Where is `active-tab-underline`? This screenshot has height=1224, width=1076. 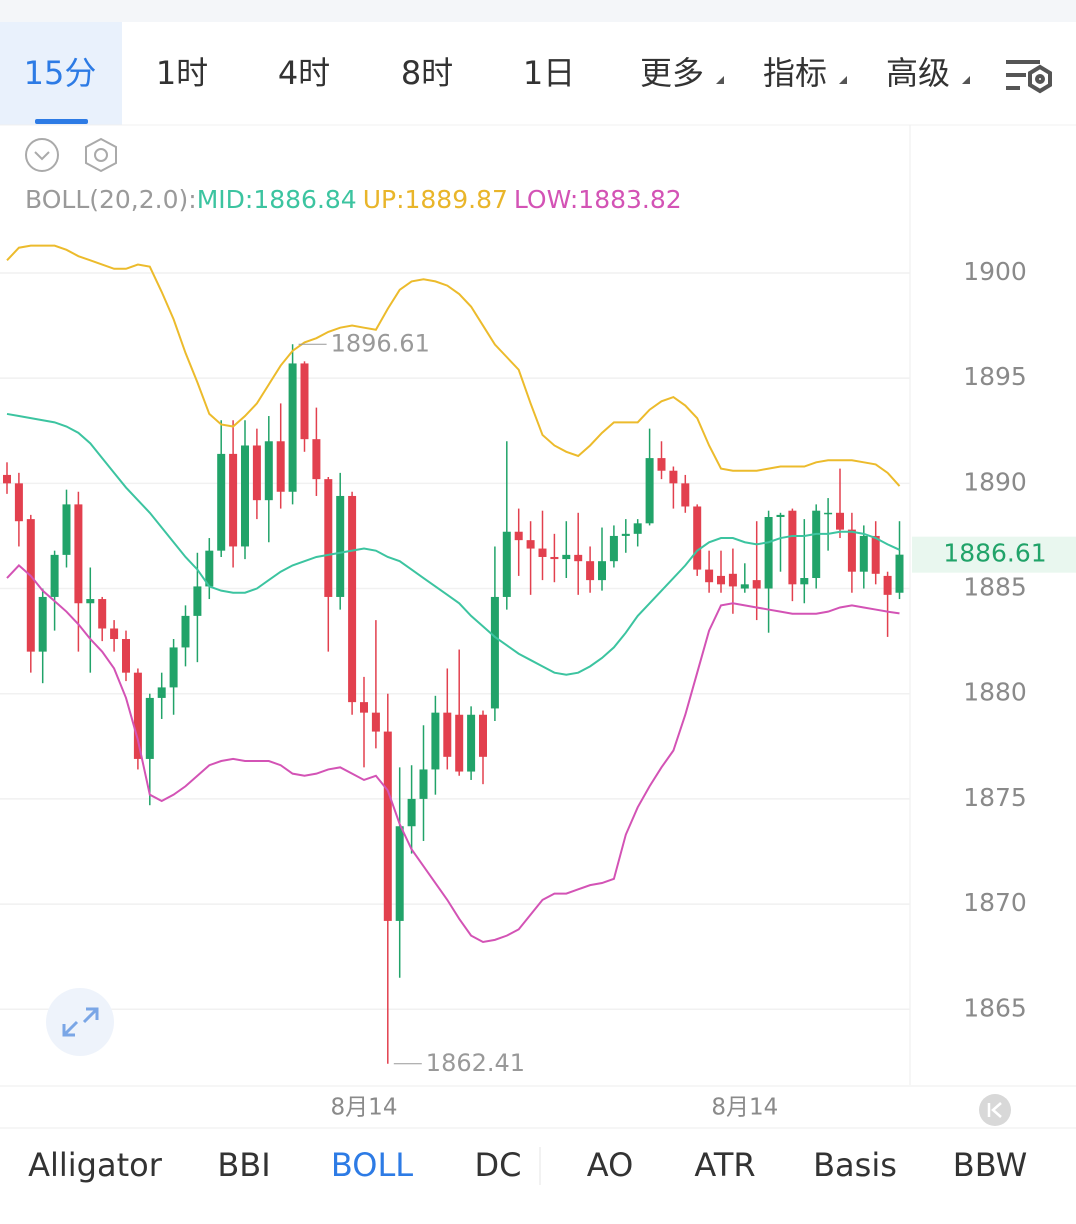
active-tab-underline is located at coordinates (61, 121).